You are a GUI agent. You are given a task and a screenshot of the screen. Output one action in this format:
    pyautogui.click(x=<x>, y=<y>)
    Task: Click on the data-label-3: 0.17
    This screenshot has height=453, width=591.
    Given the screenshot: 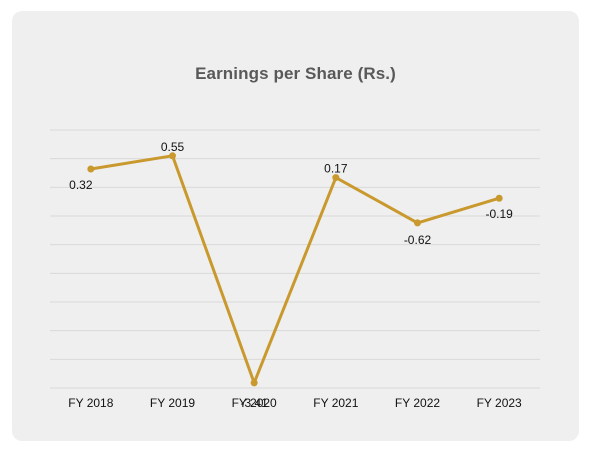 What is the action you would take?
    pyautogui.click(x=336, y=169)
    